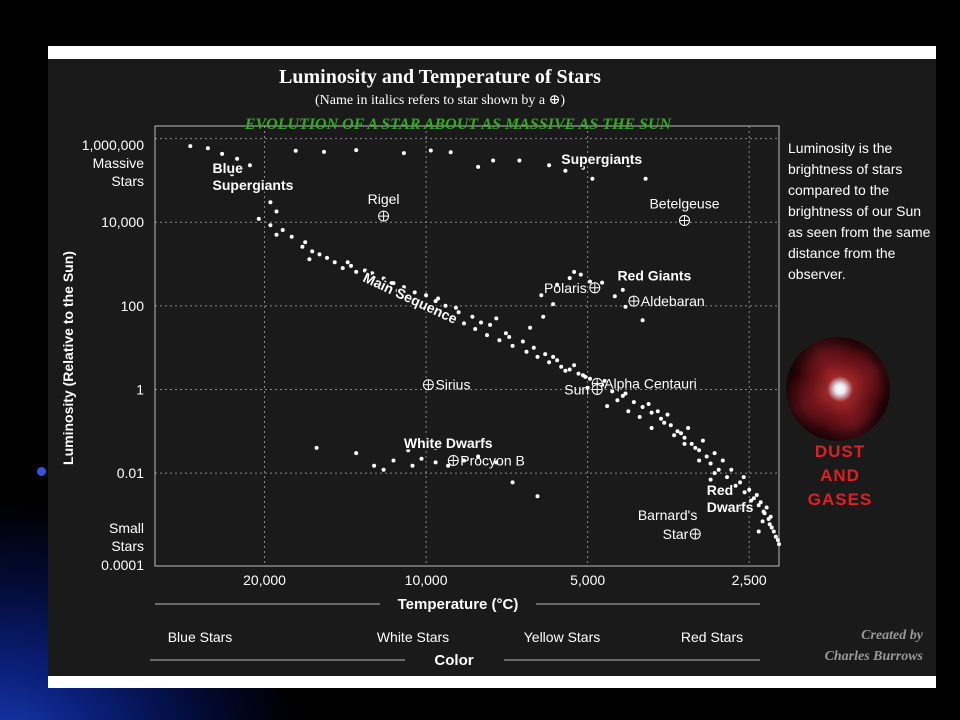 This screenshot has width=960, height=720. Describe the element at coordinates (440, 77) in the screenshot. I see `chart-title: Luminosity and Temperature of Stars` at that location.